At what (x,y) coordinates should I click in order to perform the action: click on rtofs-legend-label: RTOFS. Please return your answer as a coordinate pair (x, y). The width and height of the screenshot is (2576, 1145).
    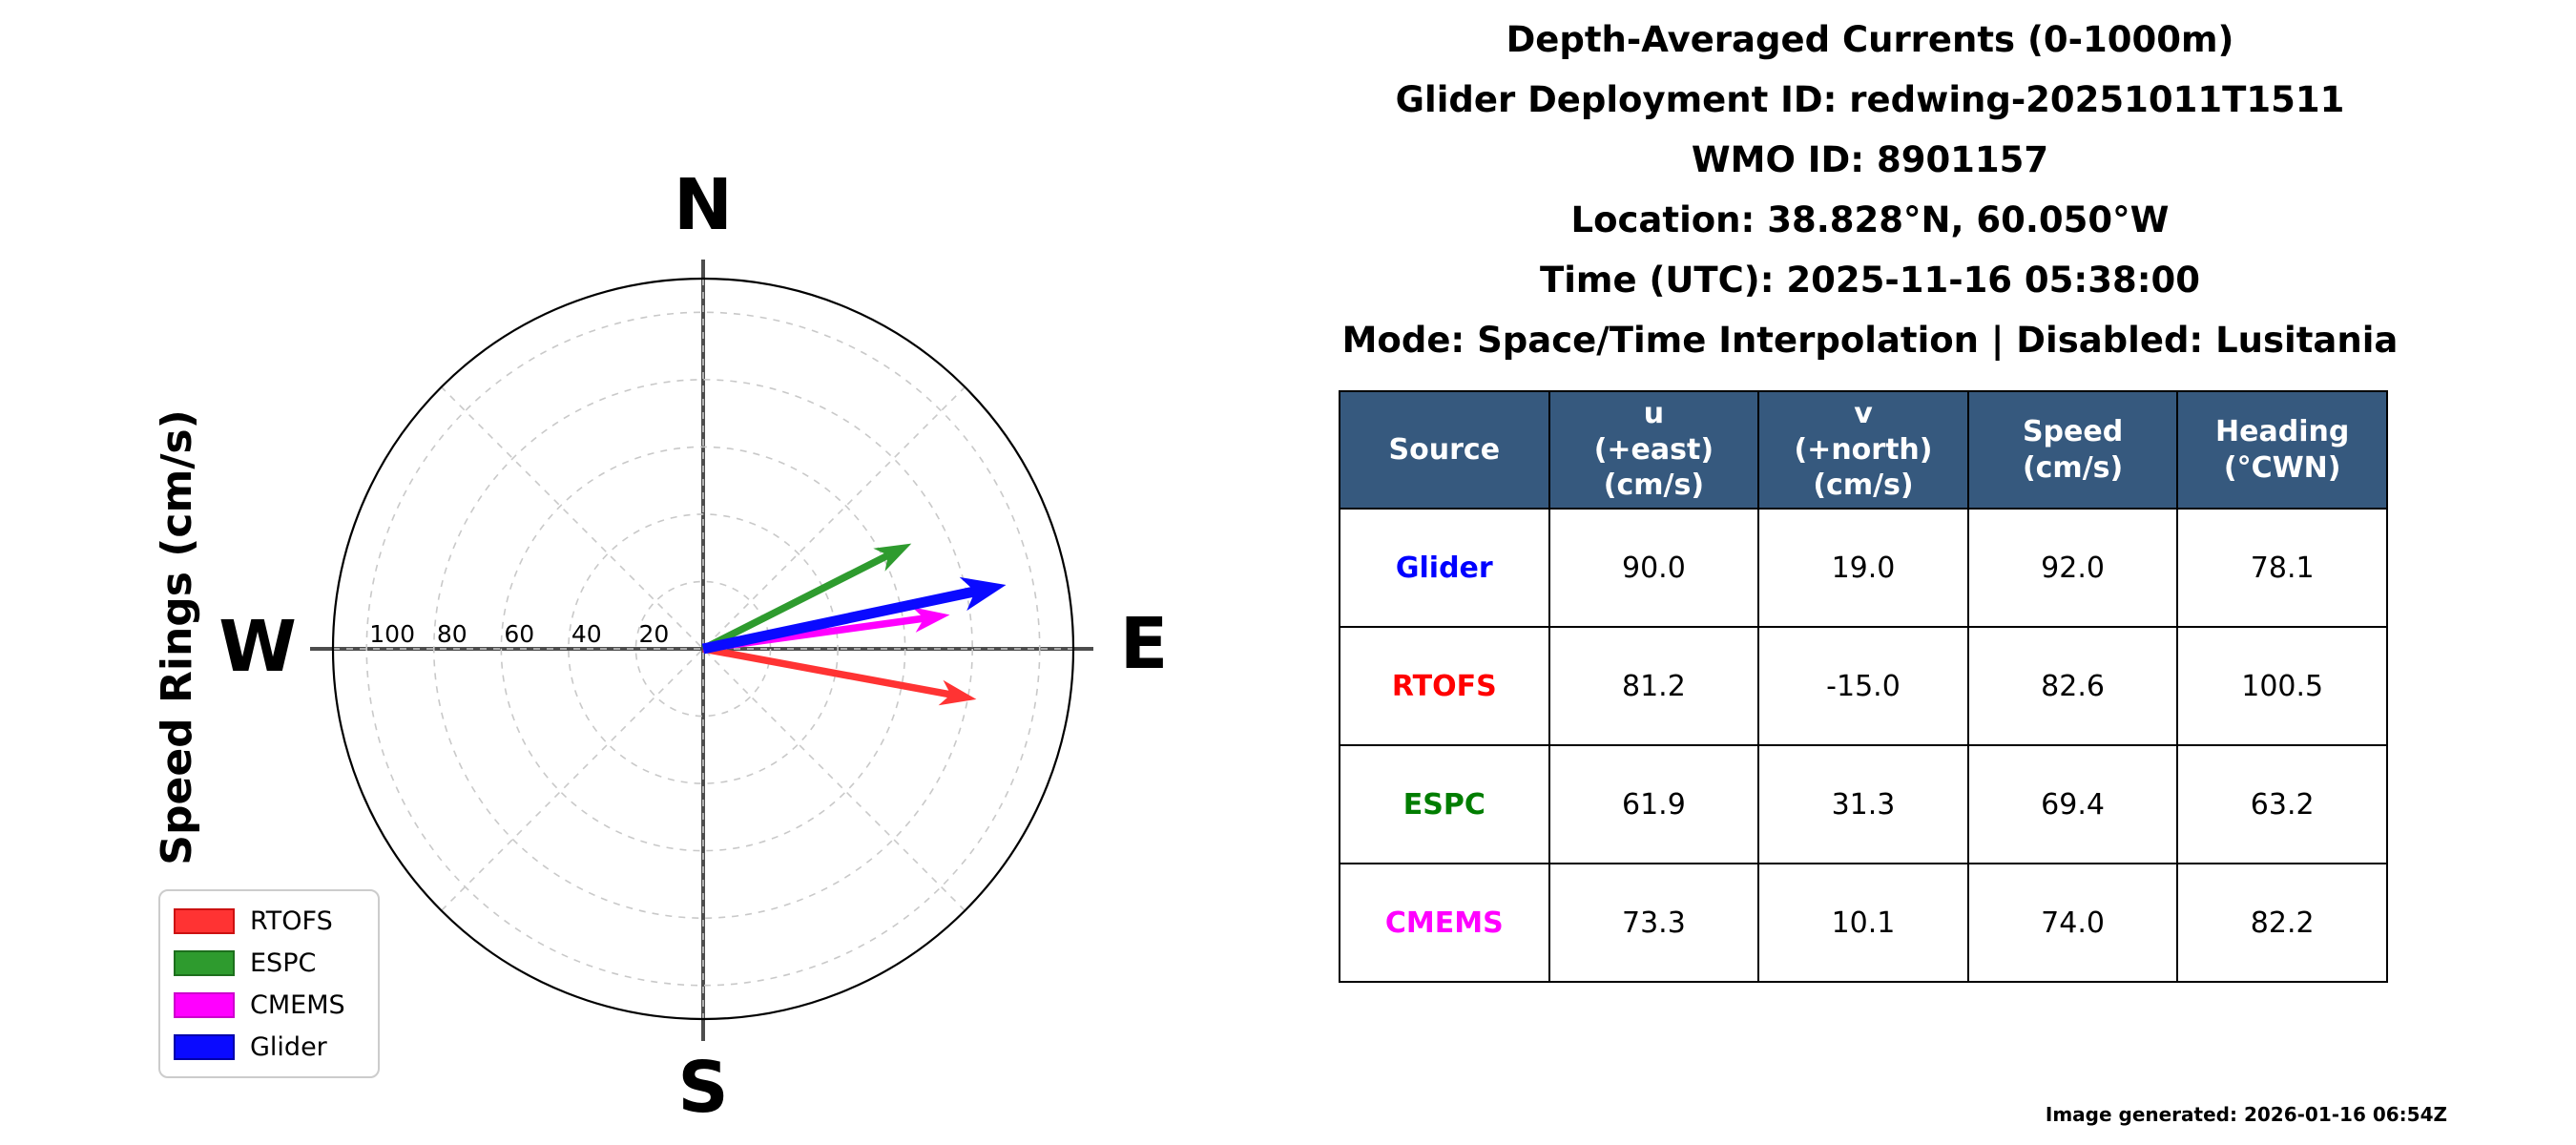
    Looking at the image, I should click on (291, 921).